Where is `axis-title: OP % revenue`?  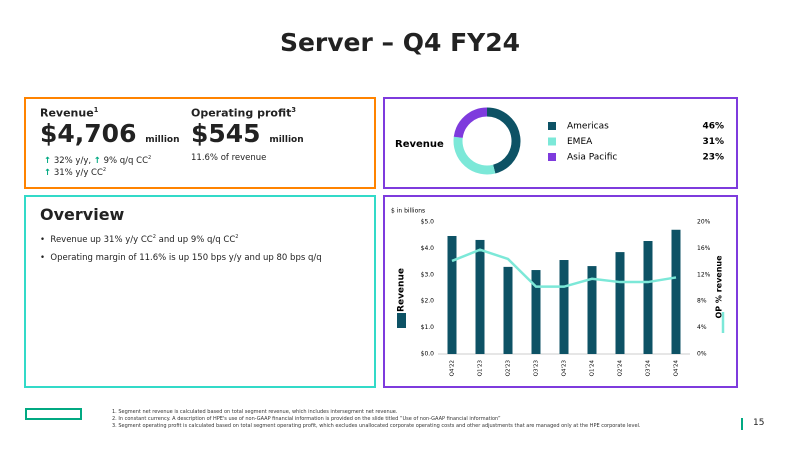 axis-title: OP % revenue is located at coordinates (719, 287).